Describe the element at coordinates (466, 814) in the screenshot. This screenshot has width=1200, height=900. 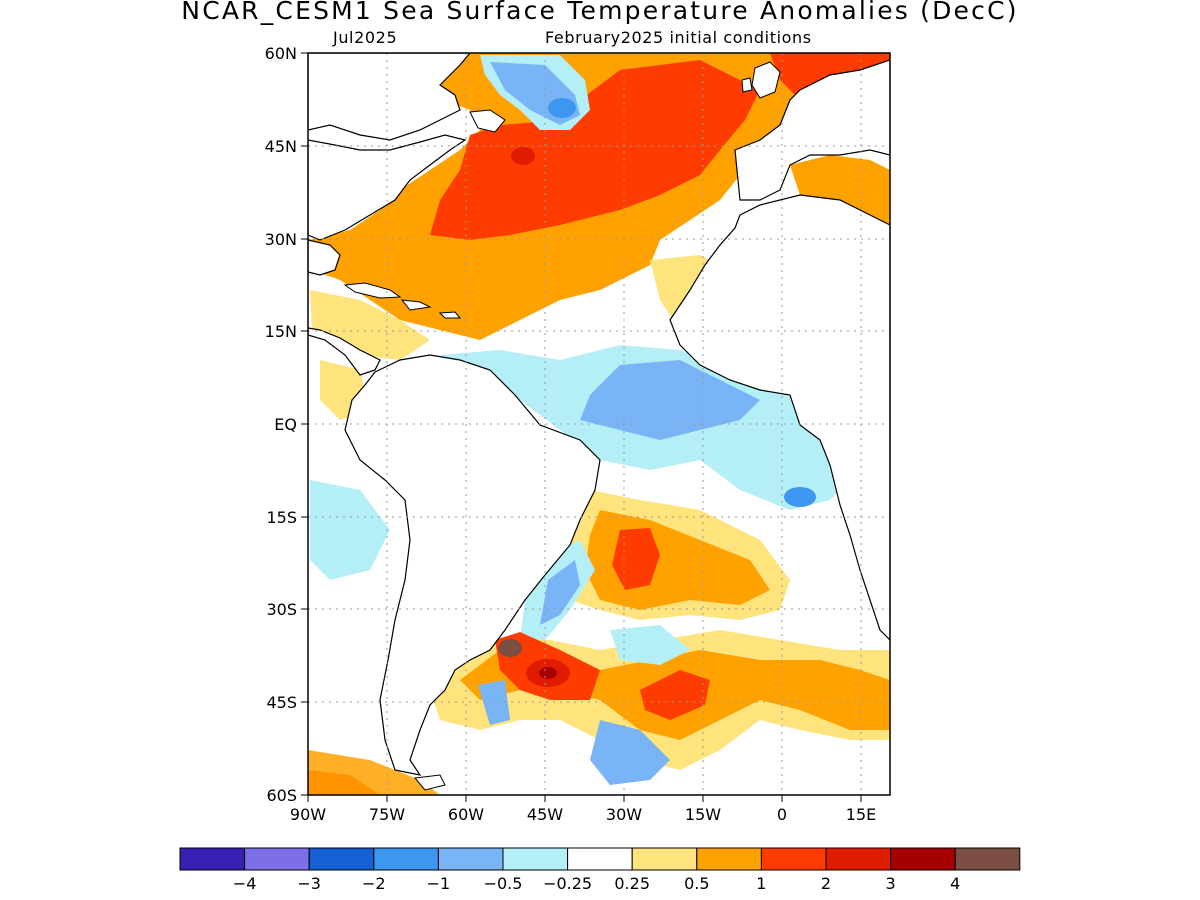
I see `lon-label-60w: 60W` at that location.